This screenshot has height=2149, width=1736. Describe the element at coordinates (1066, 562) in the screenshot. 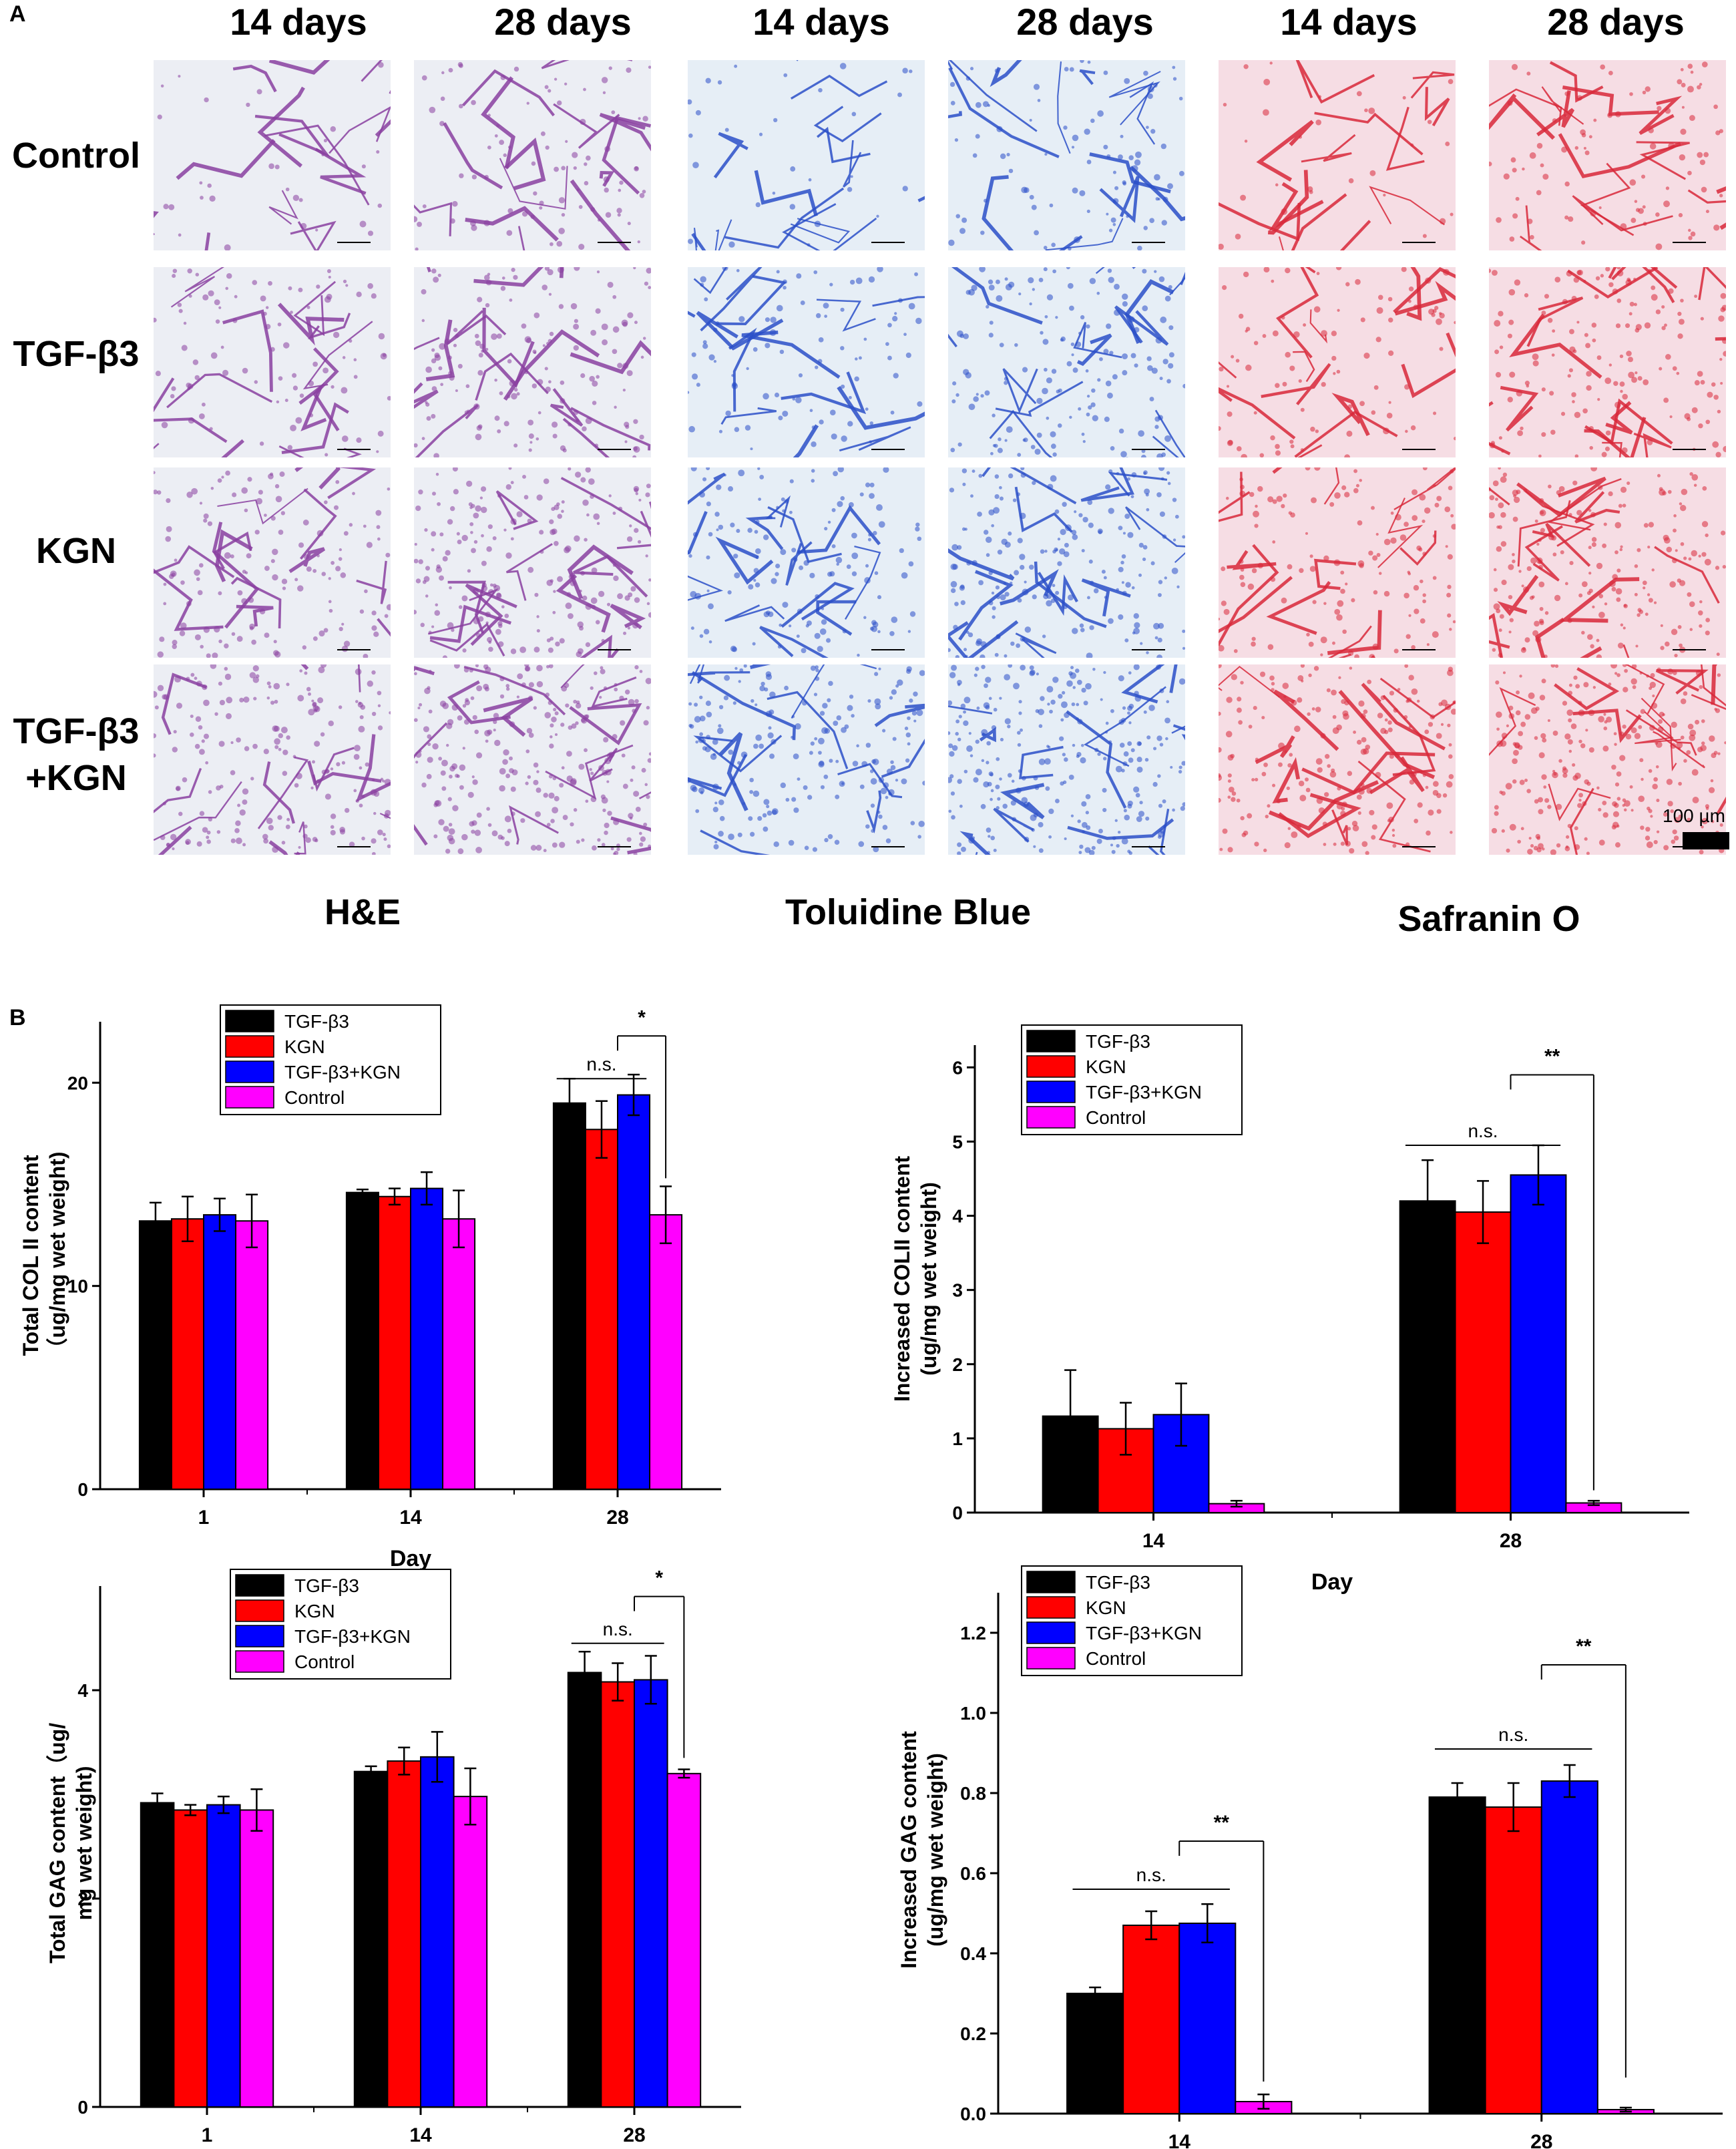

I see `micrograph-tile` at that location.